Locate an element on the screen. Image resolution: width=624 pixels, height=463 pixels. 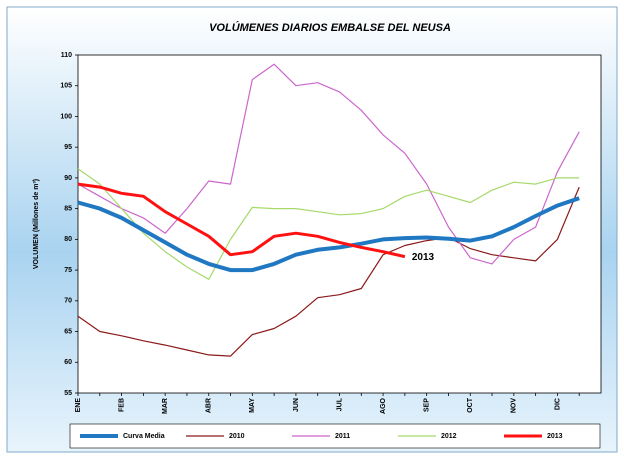
x-tick-label: MAY is located at coordinates (252, 405).